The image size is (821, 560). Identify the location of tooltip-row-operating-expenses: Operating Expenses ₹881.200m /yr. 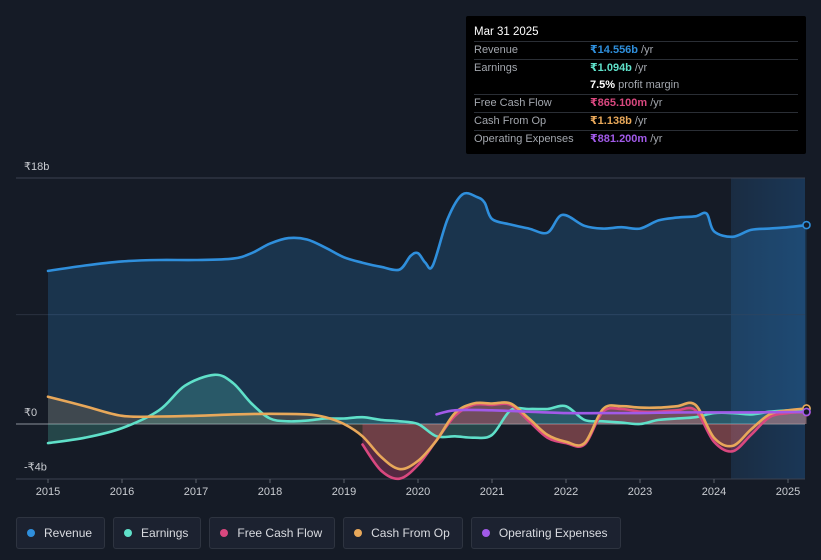
(636, 139).